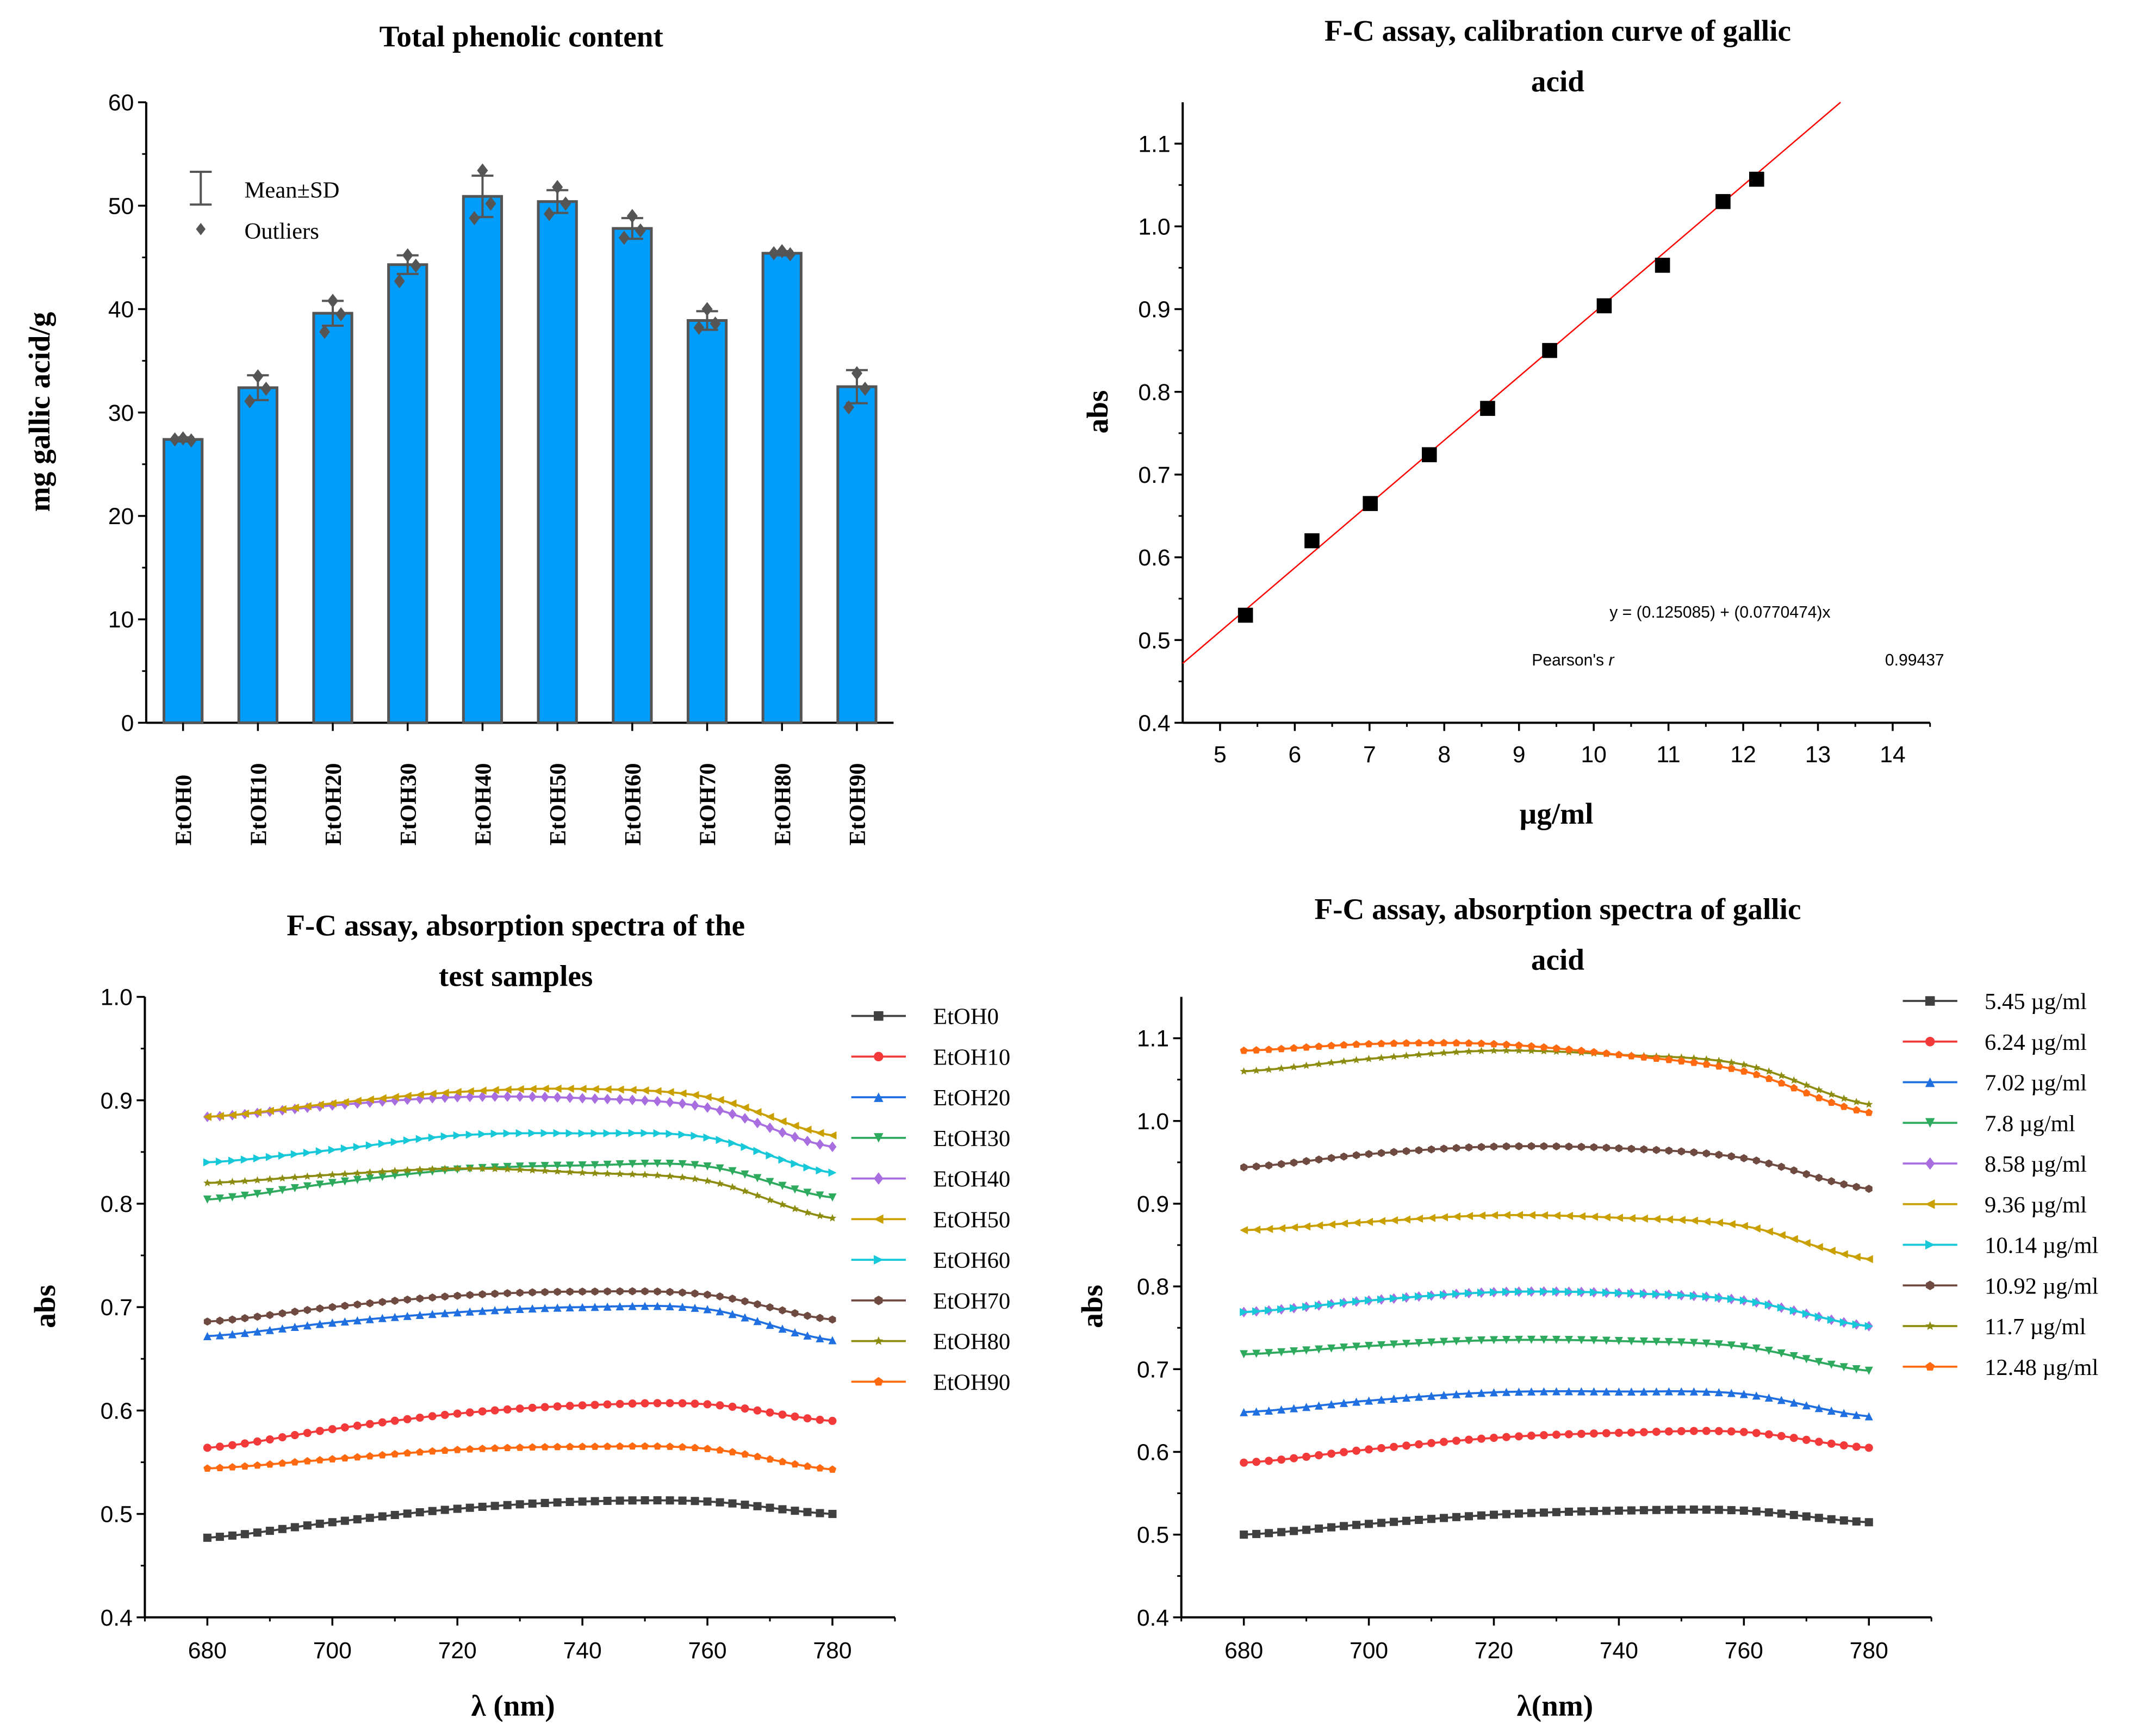 This screenshot has height=1736, width=2139. Describe the element at coordinates (1930, 1366) in the screenshot. I see `legend-marker` at that location.